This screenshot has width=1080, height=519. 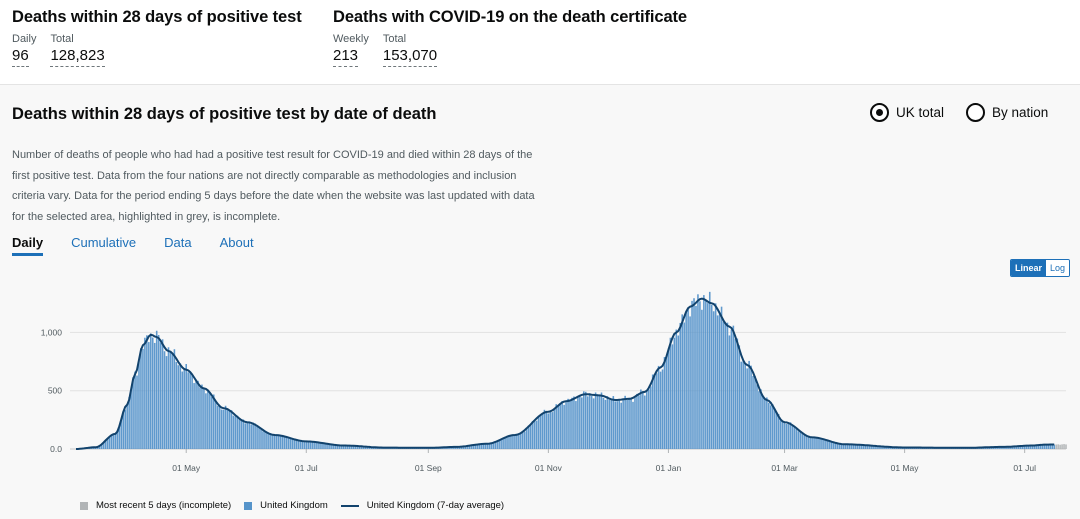 I want to click on radio-button, so click(x=975, y=112).